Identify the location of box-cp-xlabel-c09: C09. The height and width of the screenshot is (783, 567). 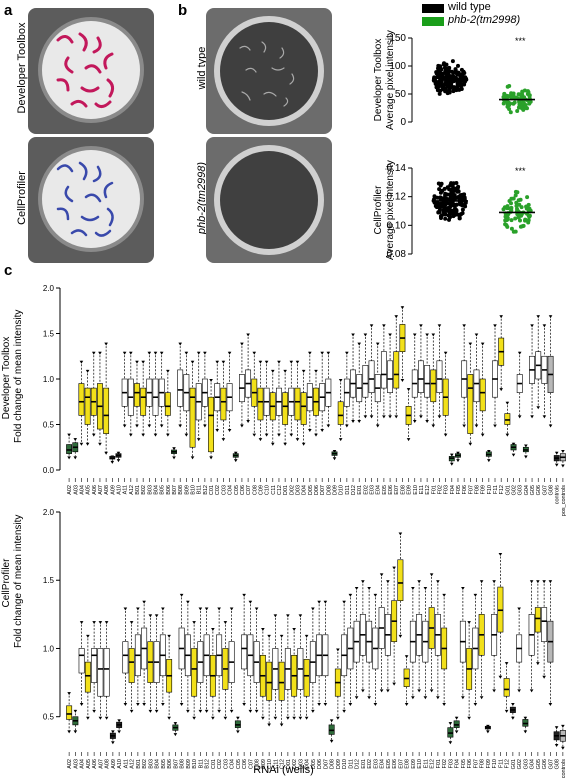
(264, 764).